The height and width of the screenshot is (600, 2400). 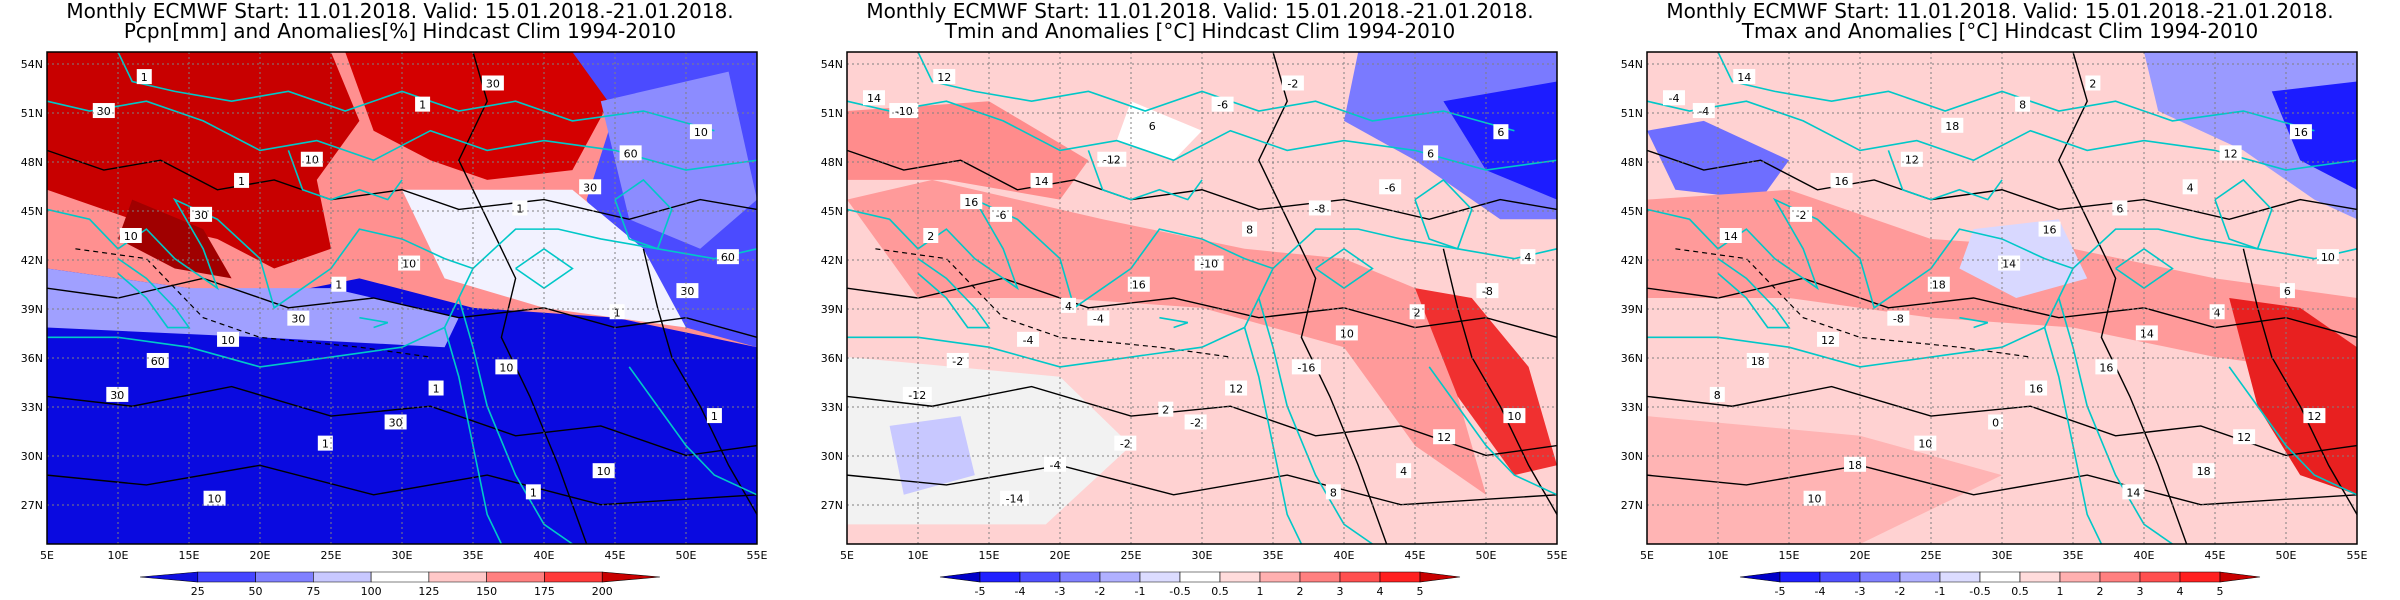 I want to click on contour-label: -16, so click(x=1306, y=367).